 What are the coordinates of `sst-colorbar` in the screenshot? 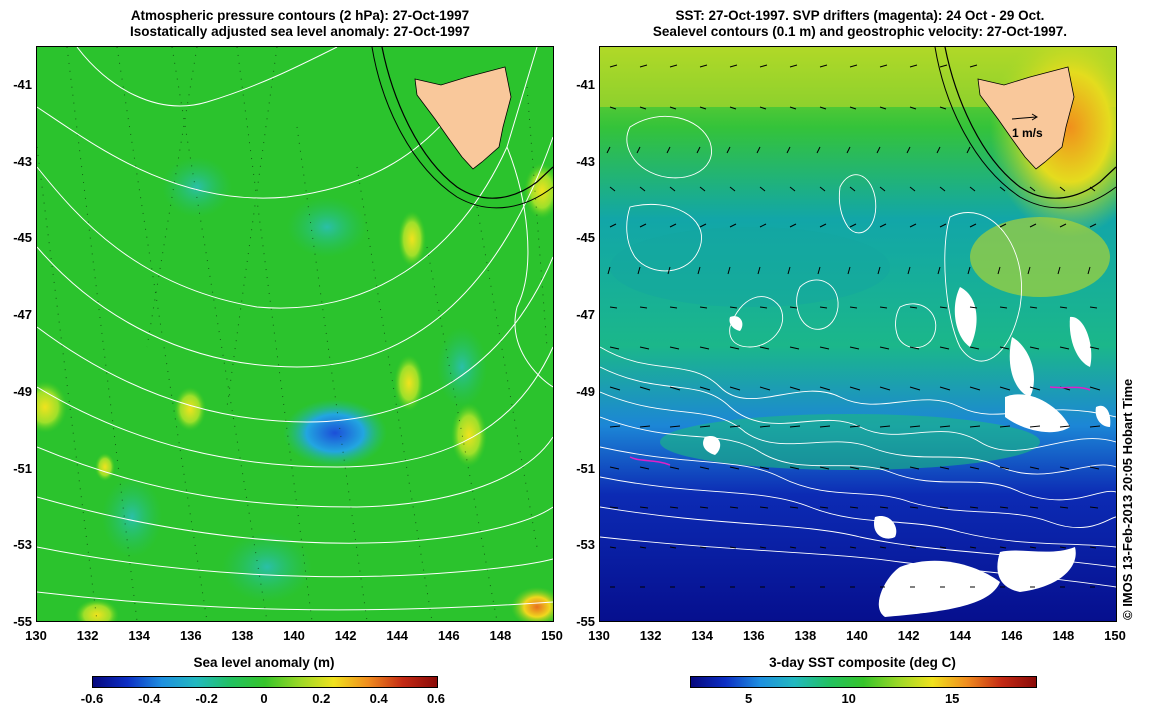 It's located at (863, 682).